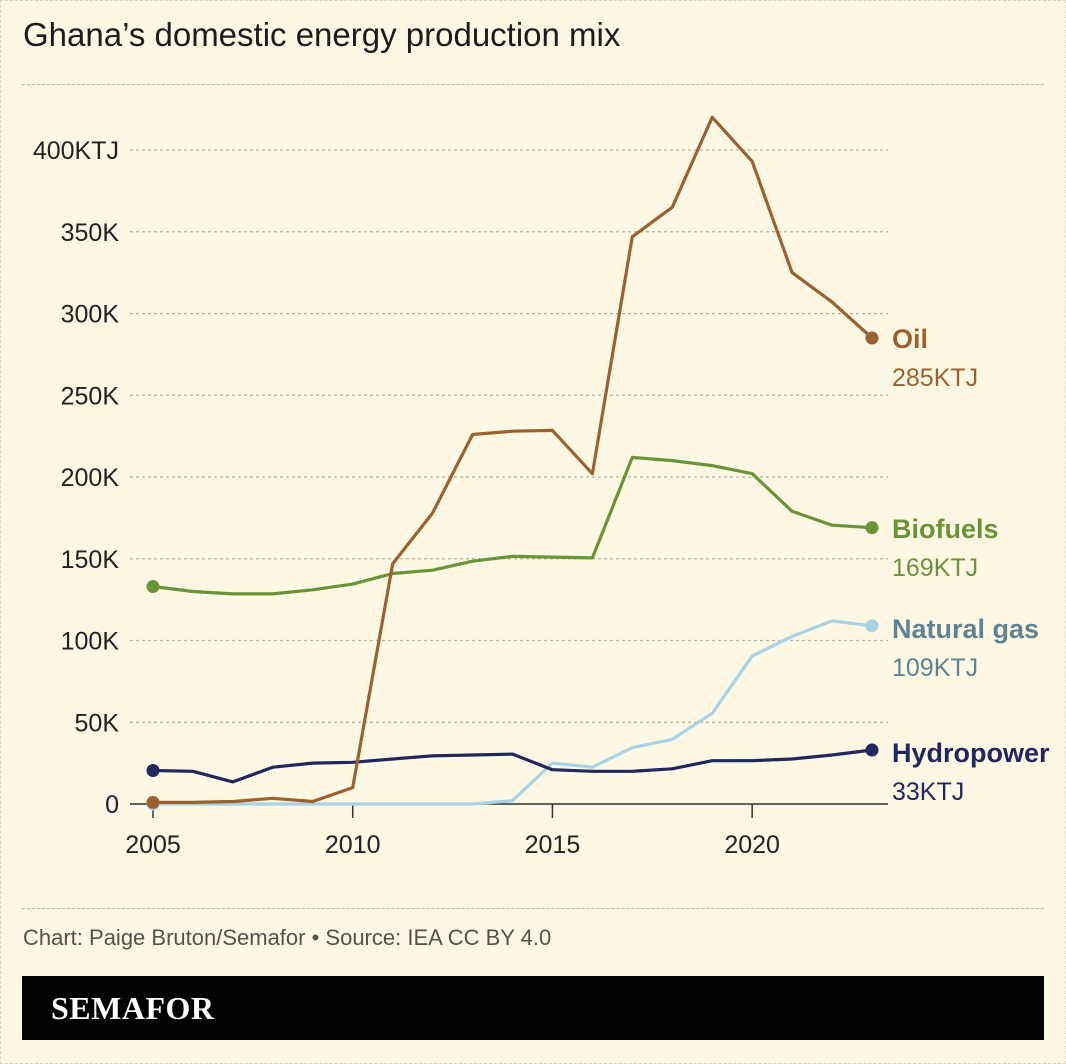 Image resolution: width=1066 pixels, height=1064 pixels. What do you see at coordinates (153, 770) in the screenshot?
I see `start-marker-hydropower` at bounding box center [153, 770].